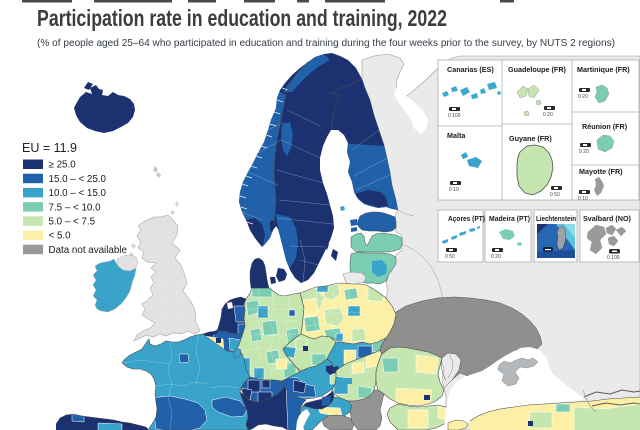 This screenshot has width=640, height=430. I want to click on svg-text: Martinique (FR), so click(603, 69).